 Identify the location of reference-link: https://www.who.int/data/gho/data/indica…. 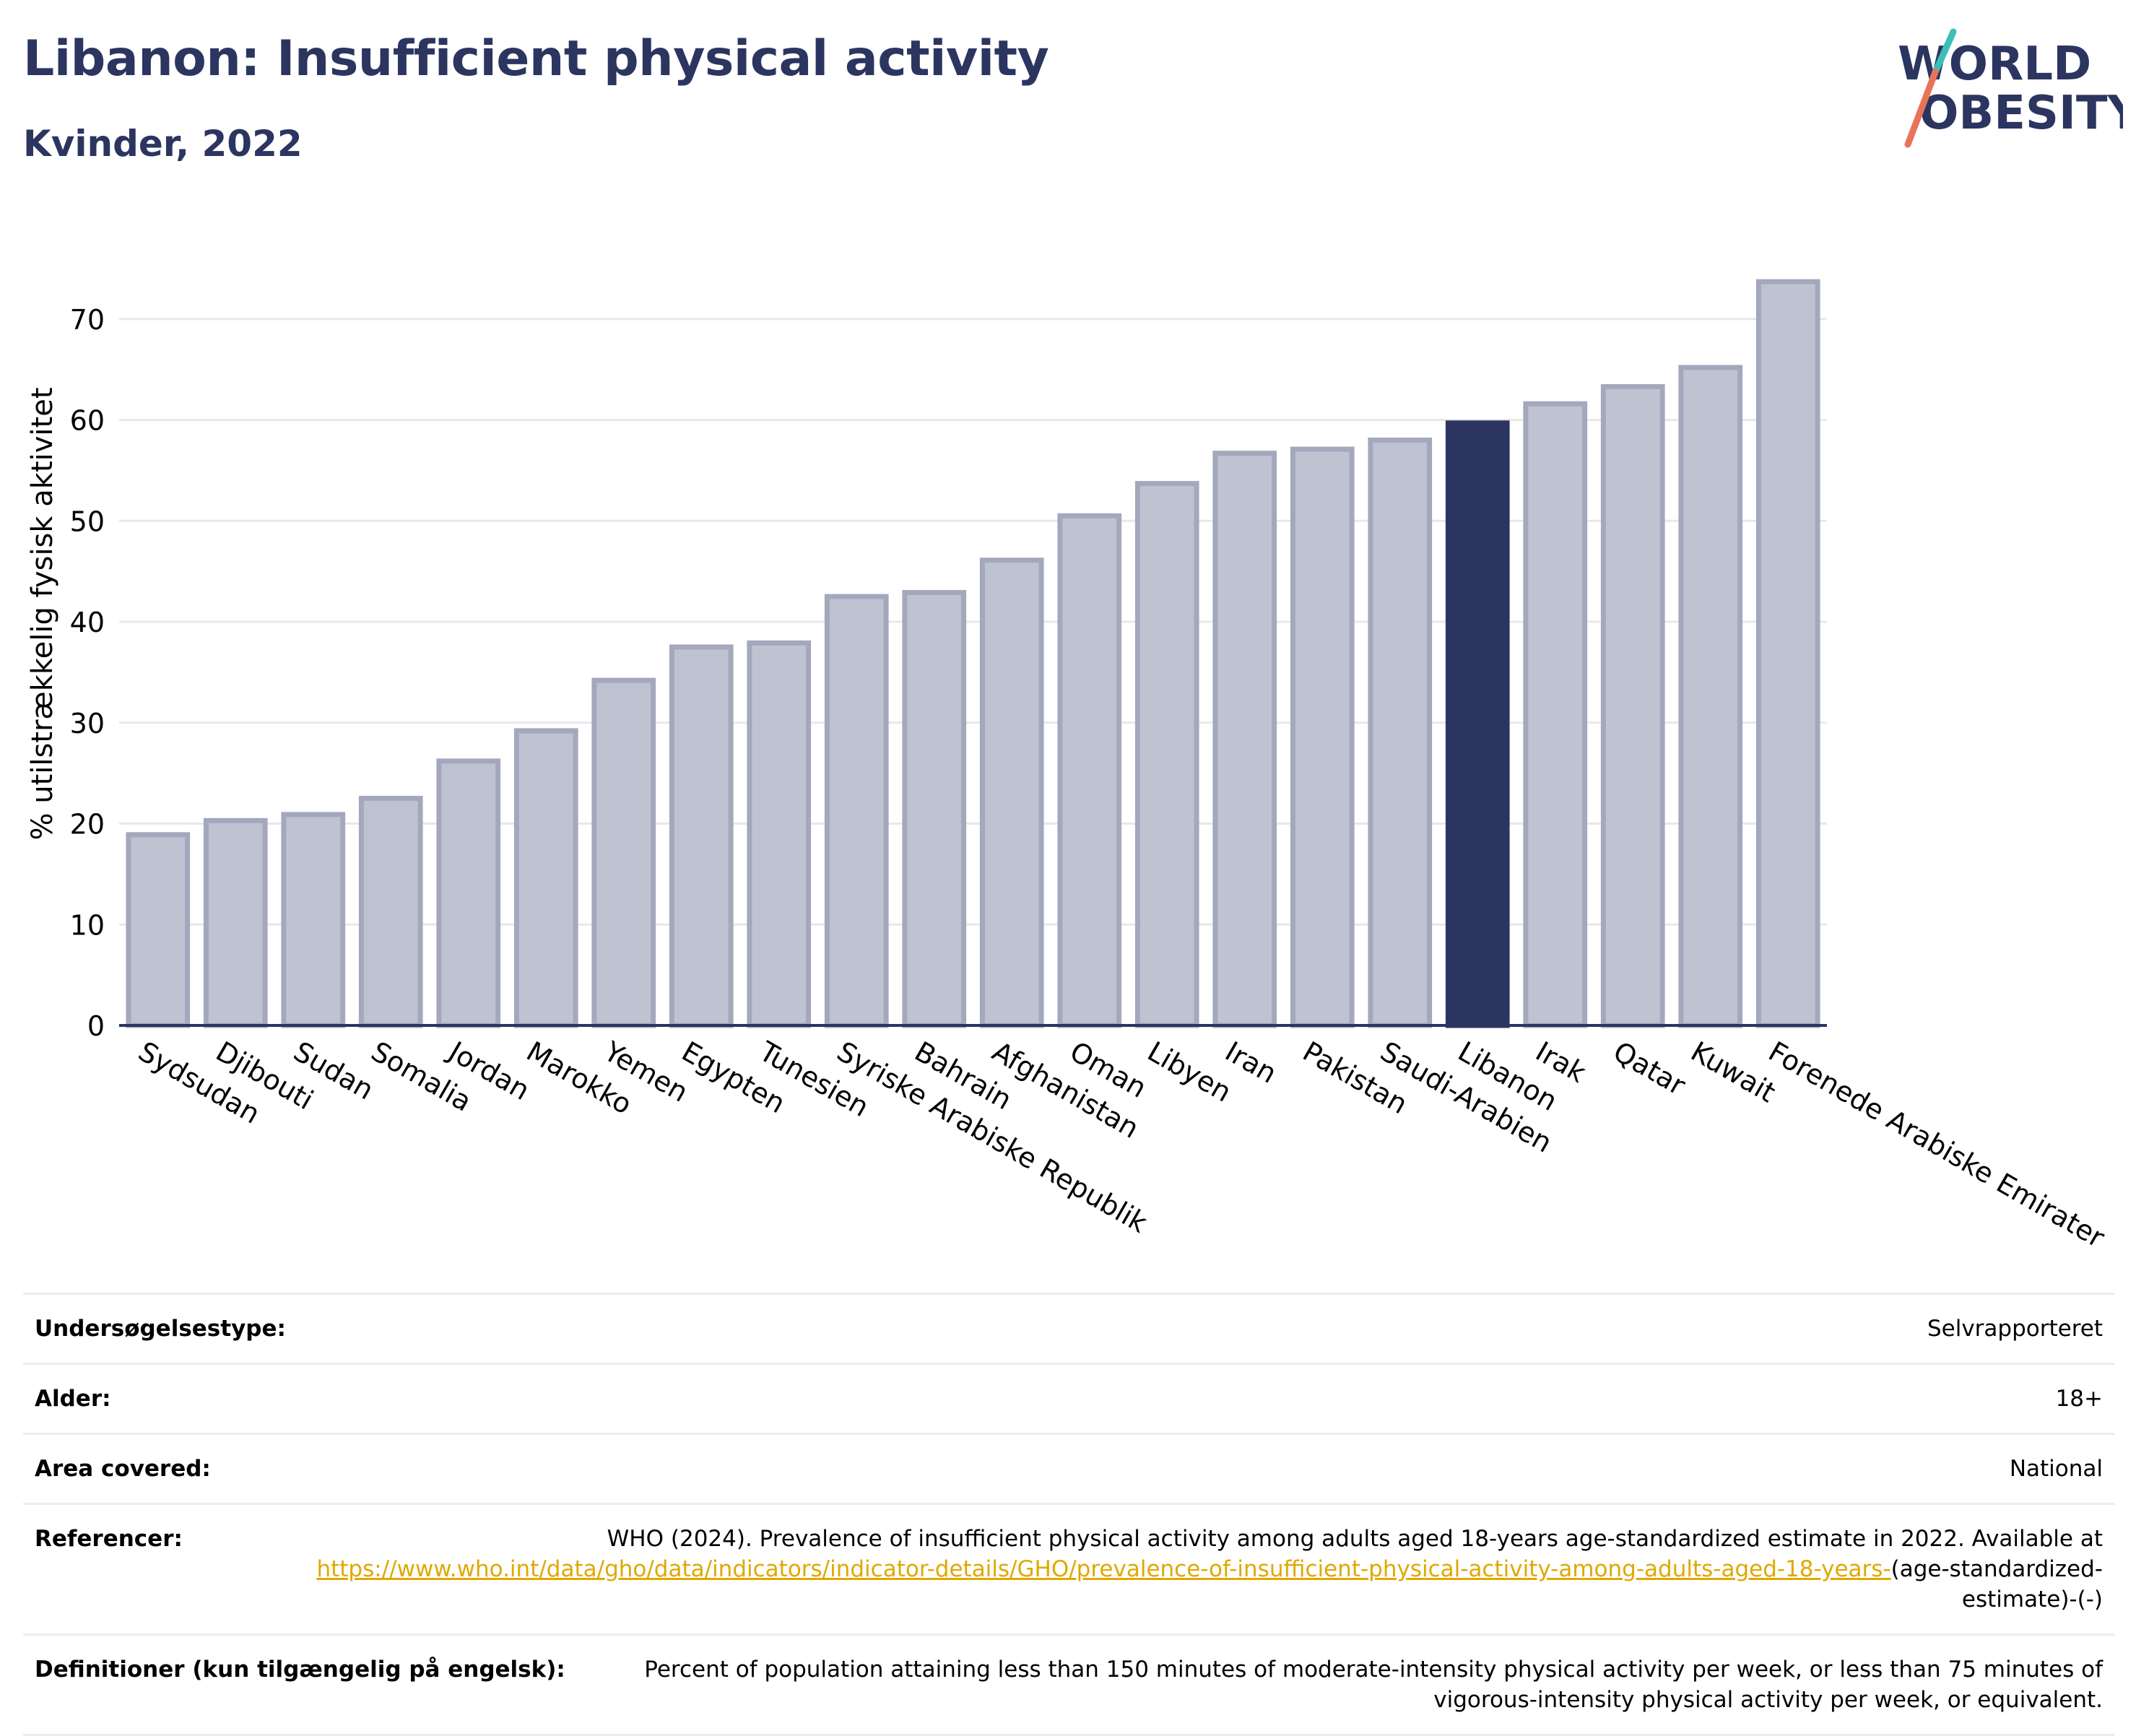
(1104, 1569).